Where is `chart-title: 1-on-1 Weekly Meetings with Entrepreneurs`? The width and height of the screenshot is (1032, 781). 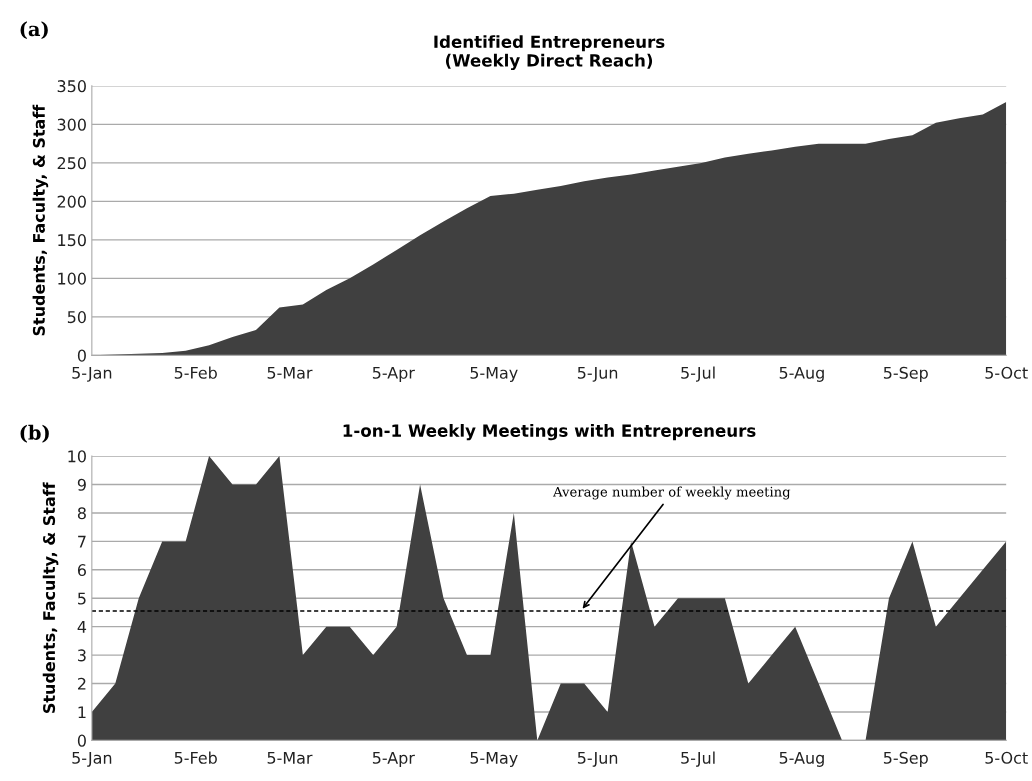 chart-title: 1-on-1 Weekly Meetings with Entrepreneurs is located at coordinates (549, 432).